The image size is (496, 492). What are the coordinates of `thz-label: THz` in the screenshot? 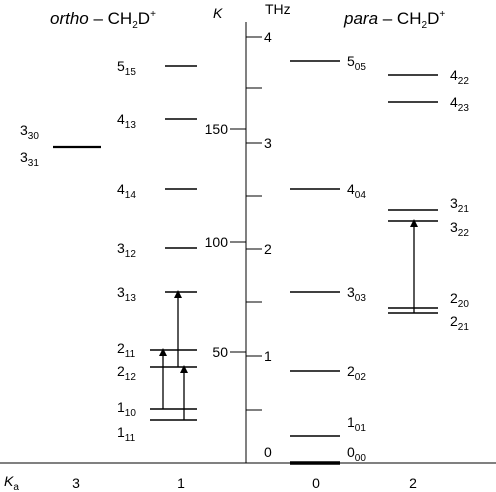 It's located at (278, 9).